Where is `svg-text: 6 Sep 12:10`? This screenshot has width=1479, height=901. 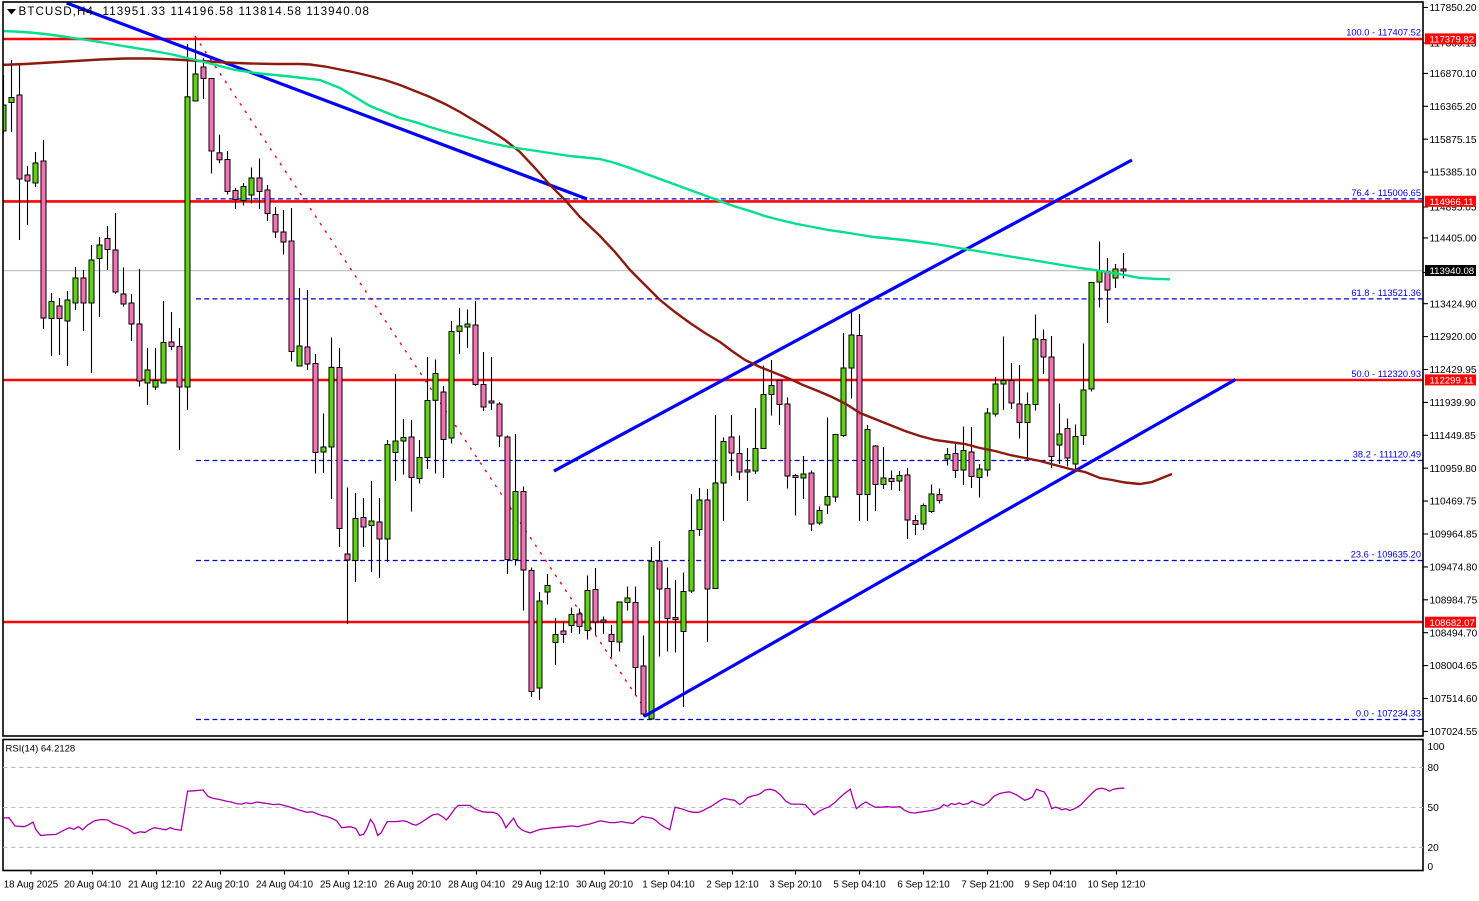
svg-text: 6 Sep 12:10 is located at coordinates (923, 885).